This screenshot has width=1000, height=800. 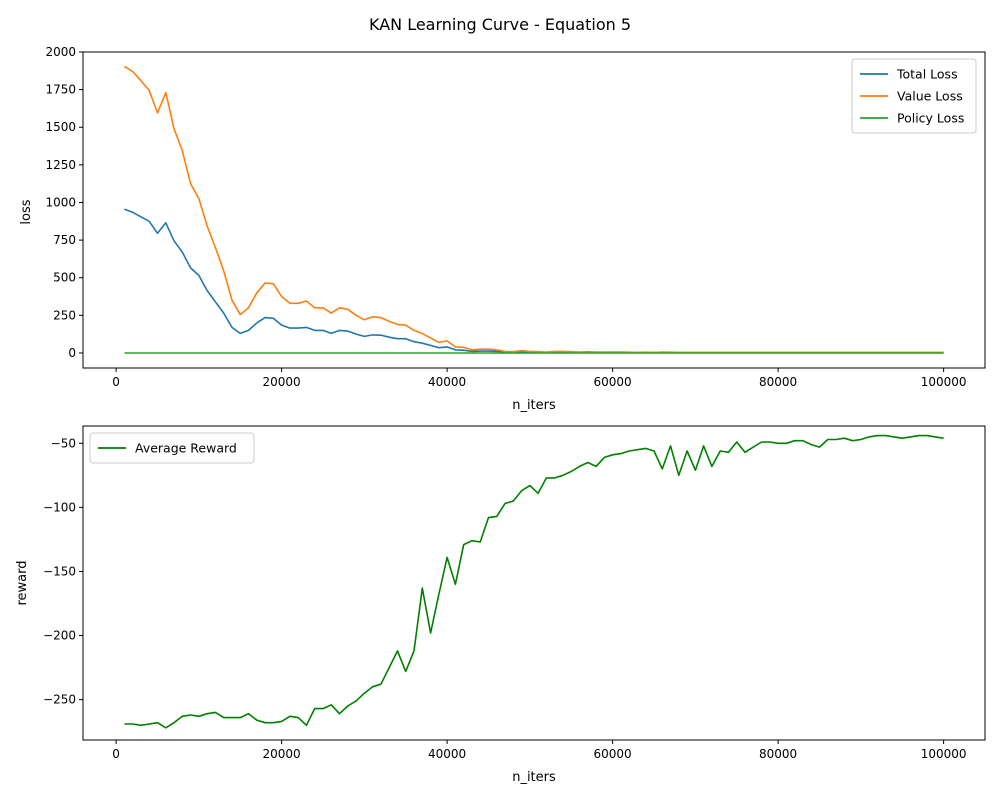 What do you see at coordinates (60, 165) in the screenshot?
I see `loss-y-tick-label: 1250` at bounding box center [60, 165].